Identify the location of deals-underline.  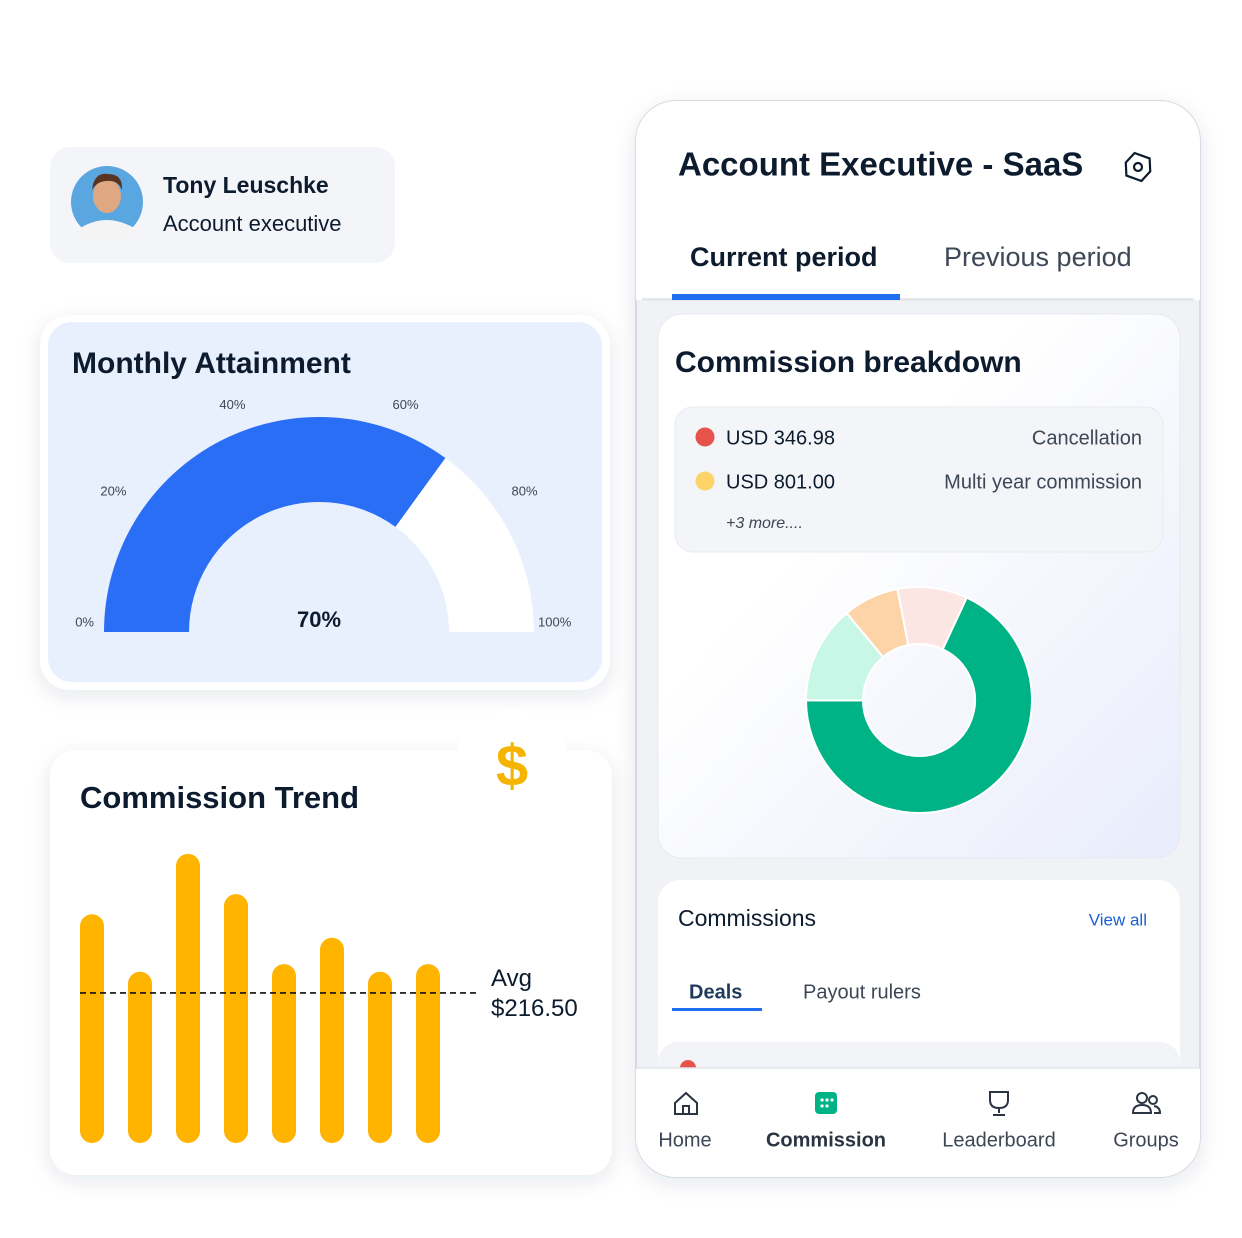
(717, 1009).